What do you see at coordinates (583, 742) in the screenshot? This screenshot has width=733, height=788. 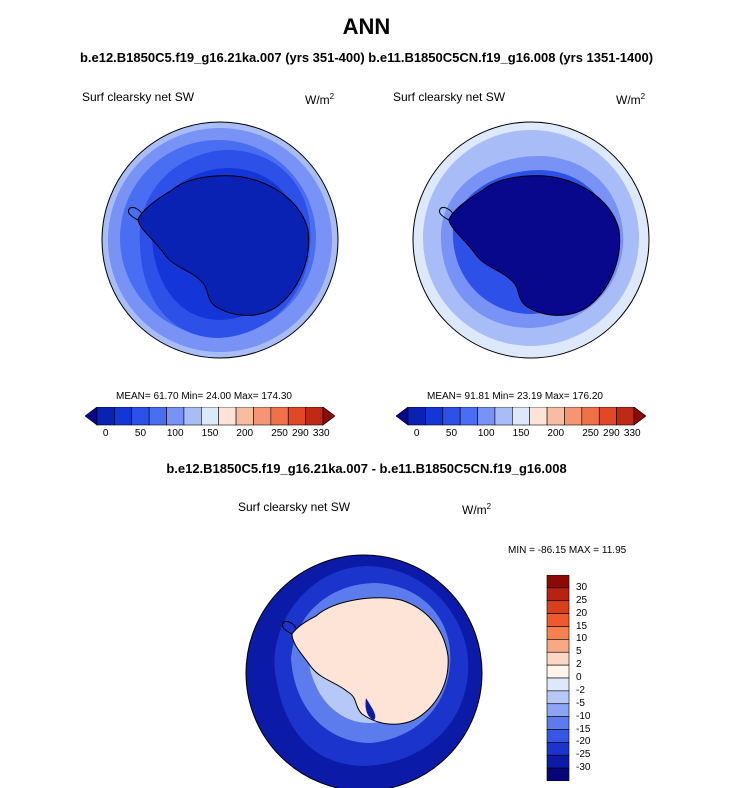 I see `colorbar-tick-label: -20` at bounding box center [583, 742].